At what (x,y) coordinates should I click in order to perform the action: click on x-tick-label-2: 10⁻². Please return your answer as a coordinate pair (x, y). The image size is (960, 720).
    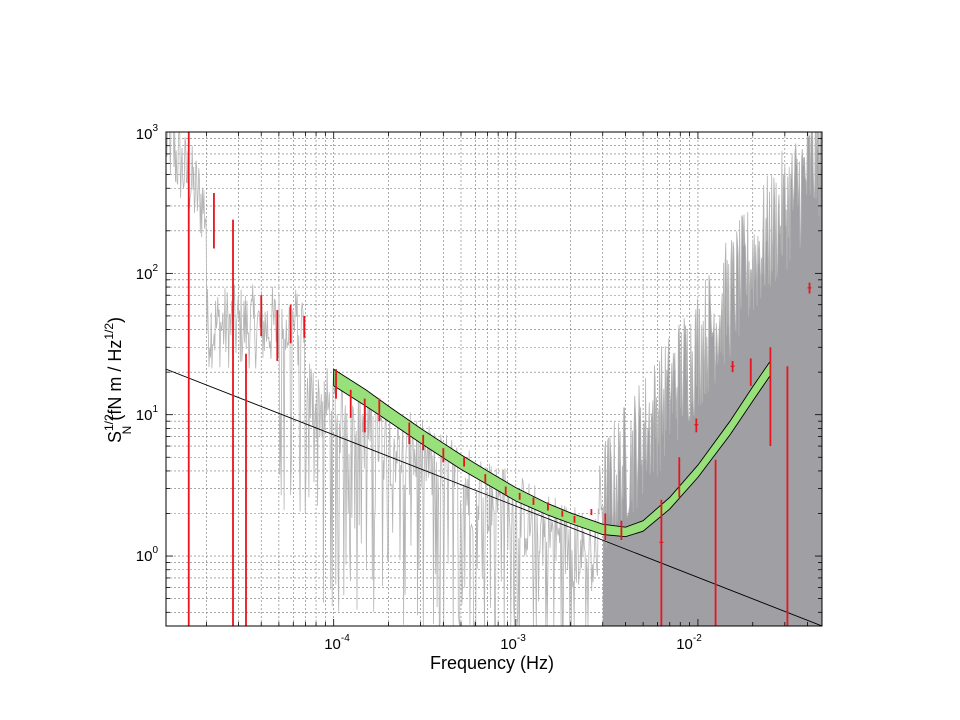
    Looking at the image, I should click on (689, 643).